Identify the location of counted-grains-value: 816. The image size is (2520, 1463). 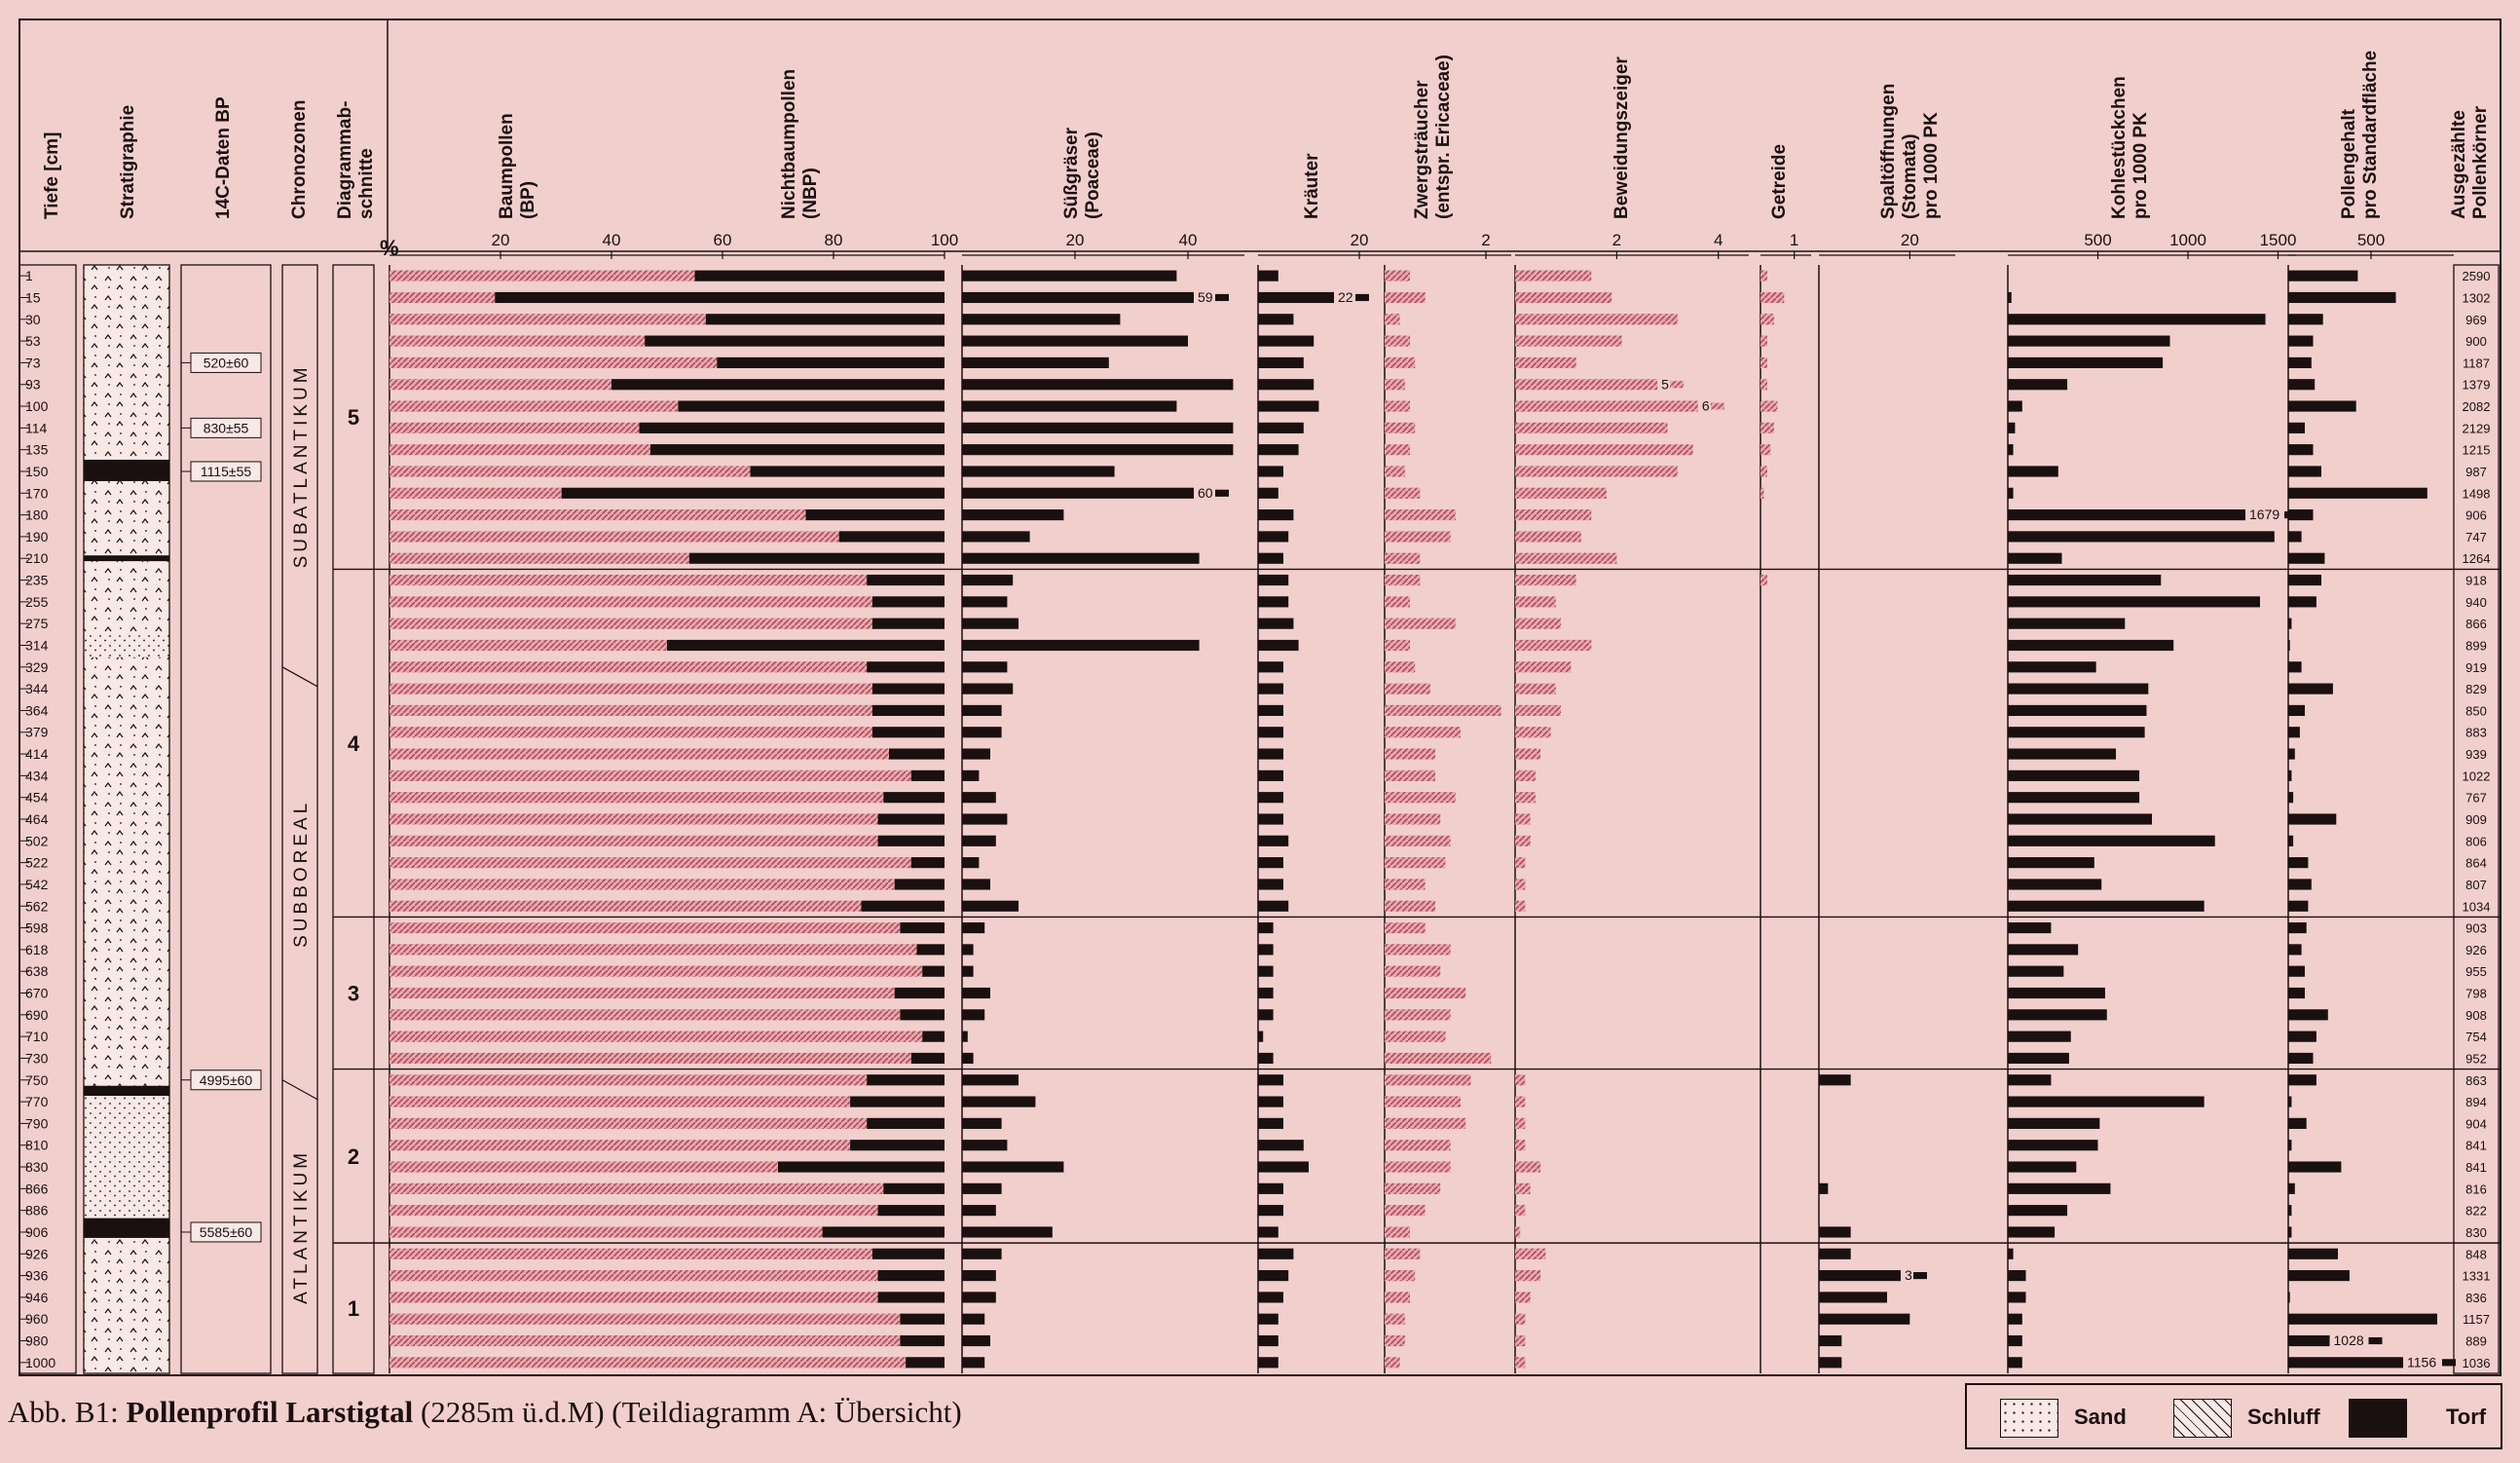
(2476, 1189).